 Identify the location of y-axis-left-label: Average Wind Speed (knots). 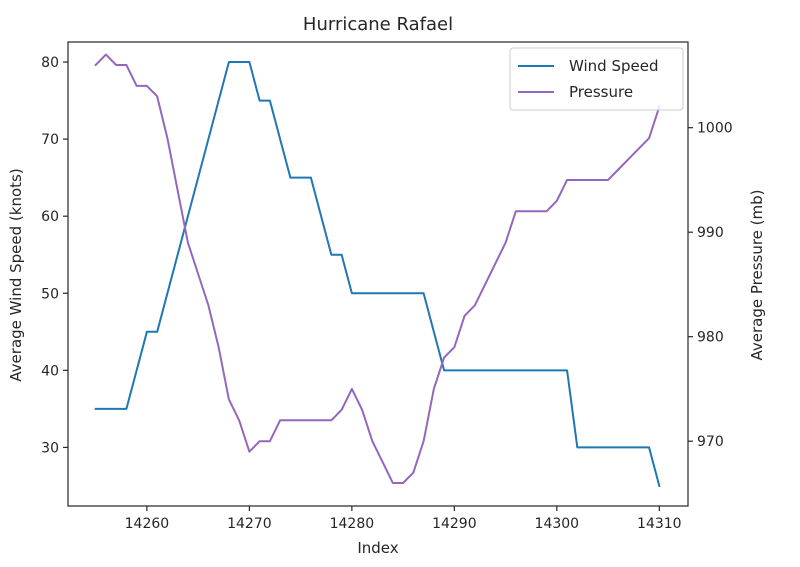
(16, 274).